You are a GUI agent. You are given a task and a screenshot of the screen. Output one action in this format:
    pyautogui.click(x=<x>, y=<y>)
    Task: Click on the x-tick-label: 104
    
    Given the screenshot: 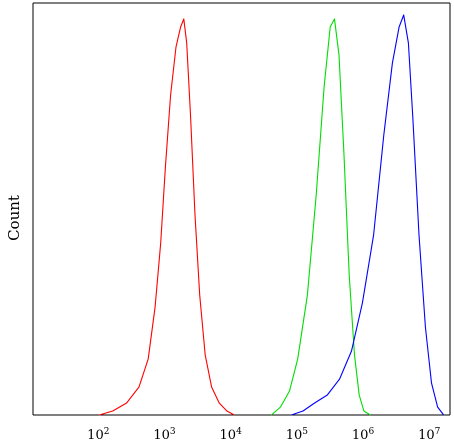 What is the action you would take?
    pyautogui.click(x=231, y=435)
    